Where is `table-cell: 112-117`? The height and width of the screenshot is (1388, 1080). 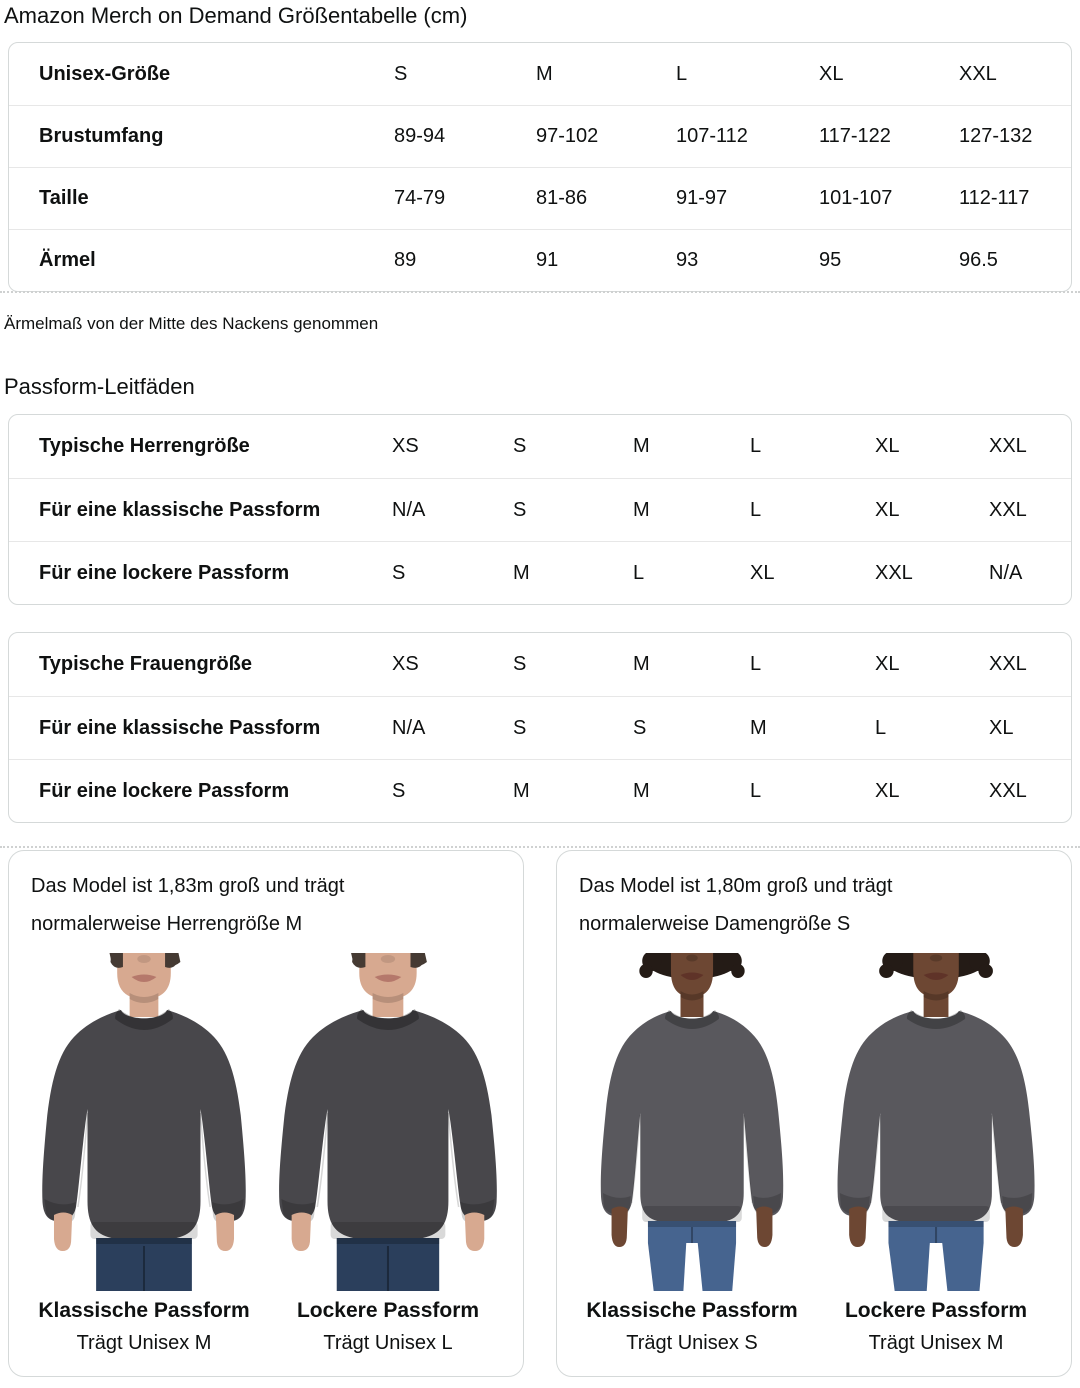 table-cell: 112-117 is located at coordinates (994, 198).